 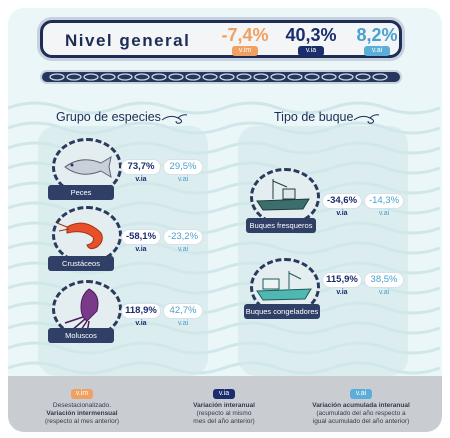 What do you see at coordinates (82, 421) in the screenshot?
I see `legend-vim-line3: (respecto al mes anterior)` at bounding box center [82, 421].